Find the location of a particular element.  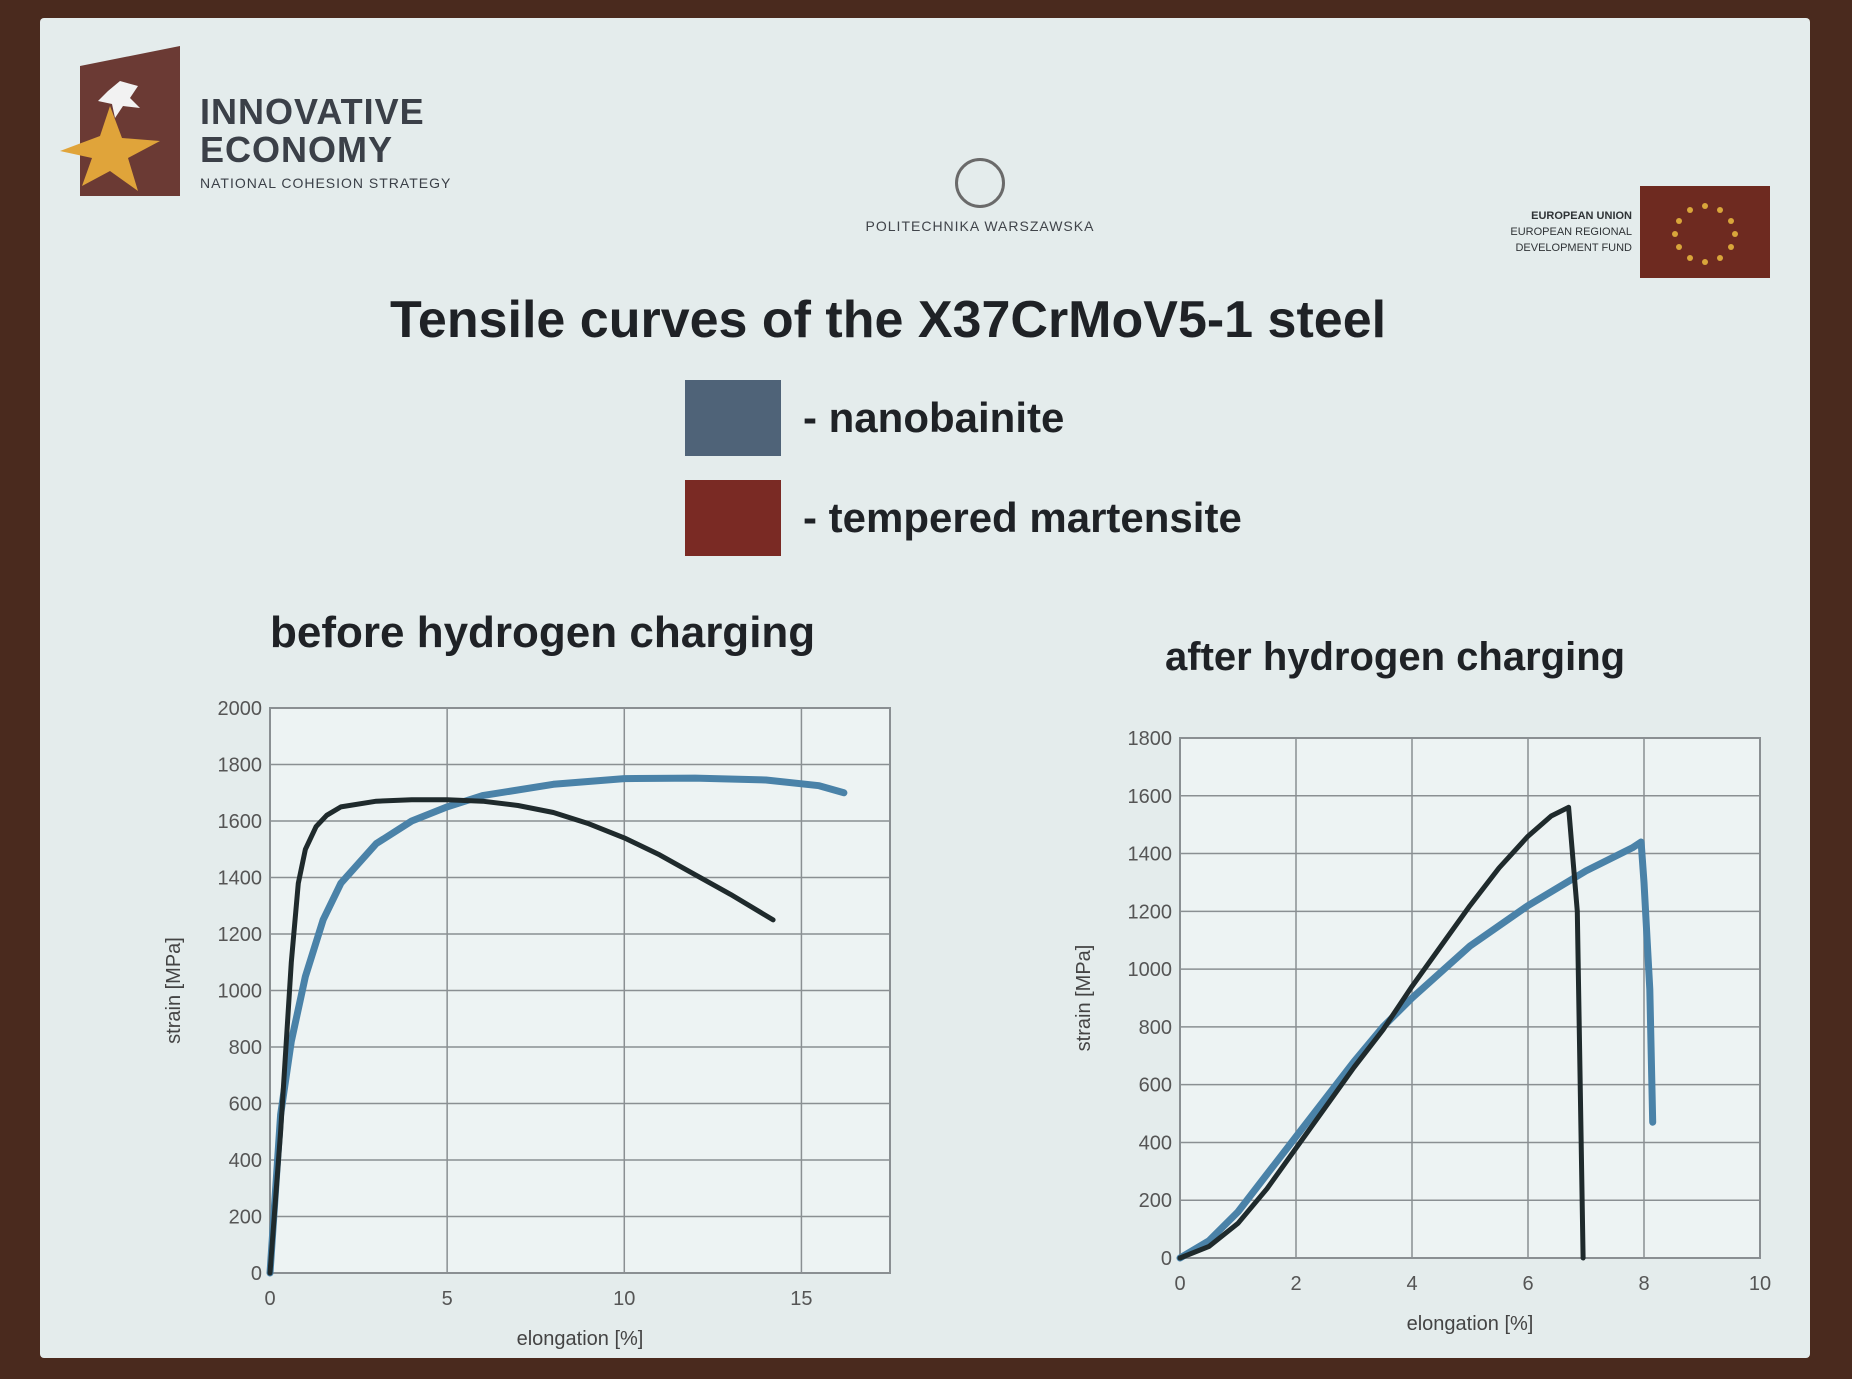

university-logo: POLITECHNIKA WARSZAWSKA is located at coordinates (980, 196).